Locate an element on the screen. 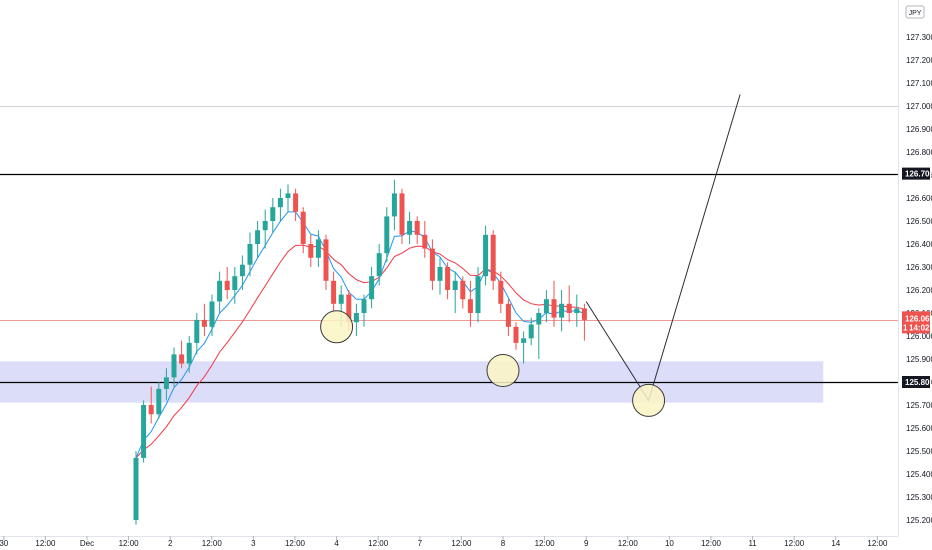 The height and width of the screenshot is (550, 932). y-tick-label: 125.300 is located at coordinates (919, 497).